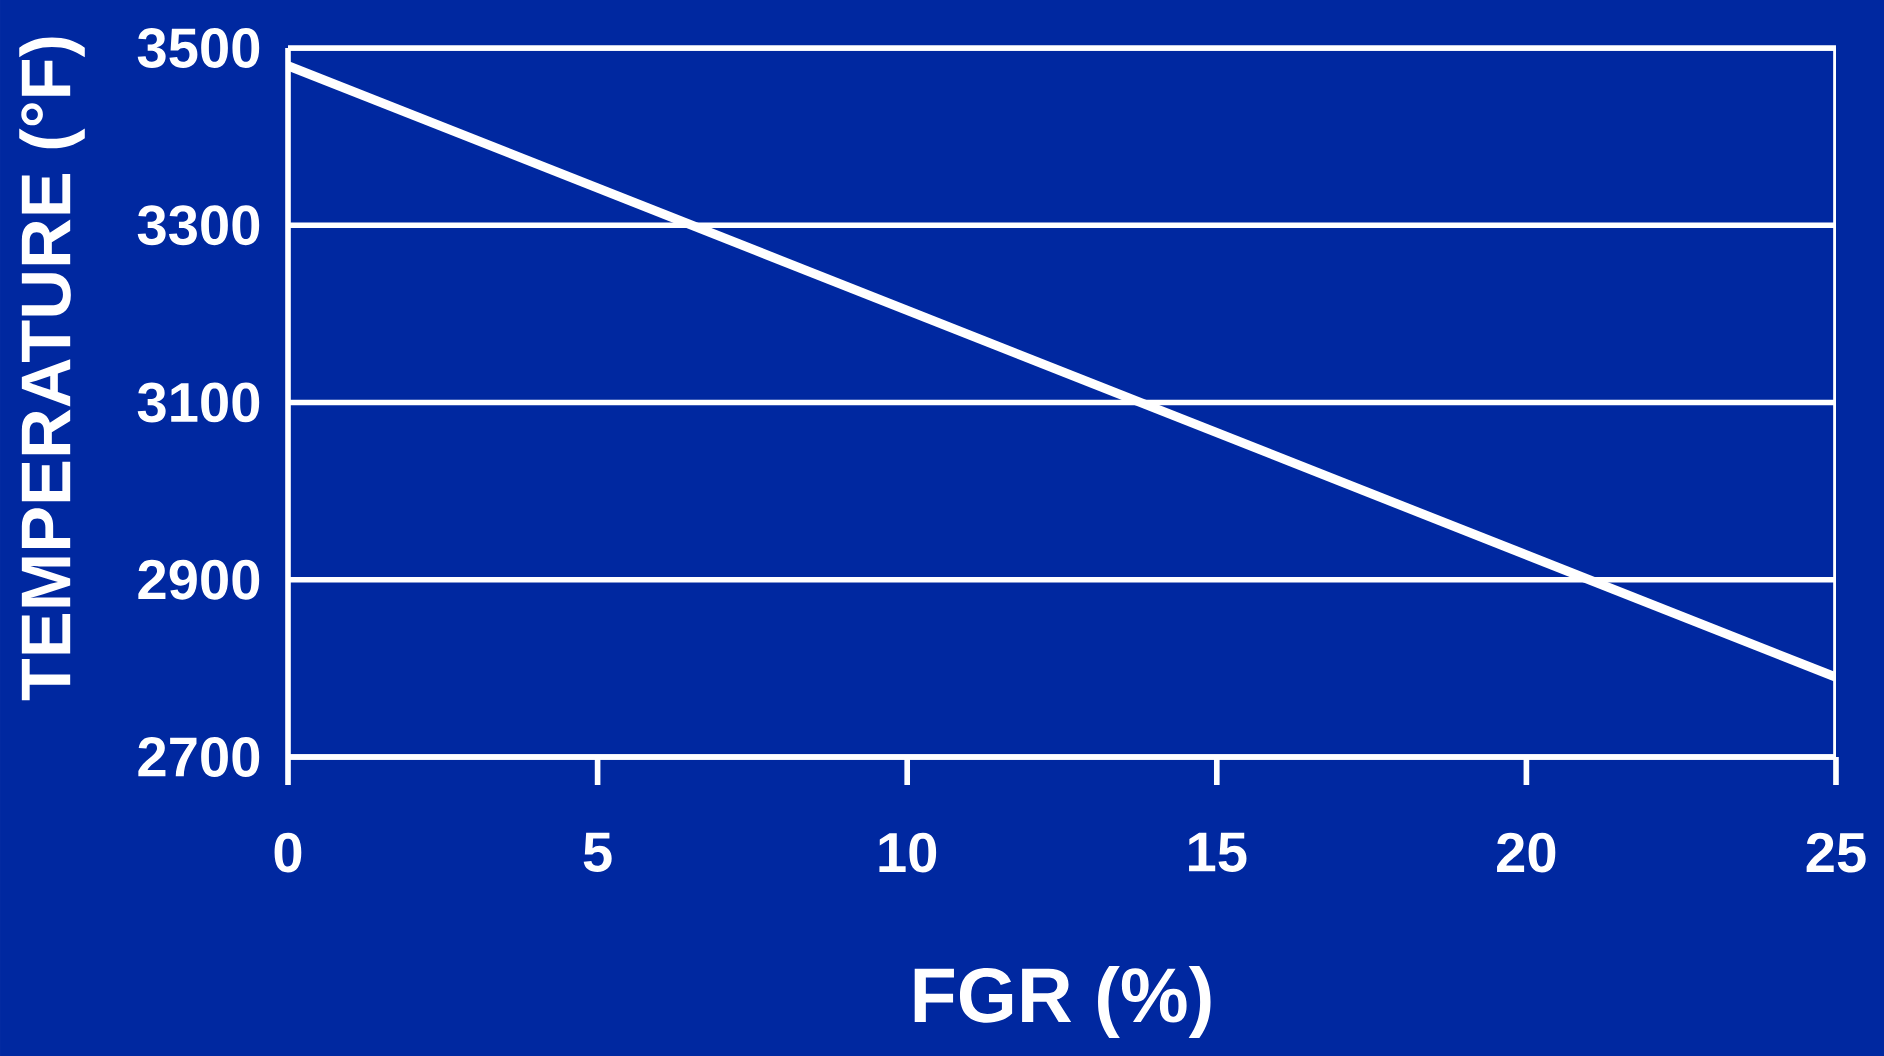 Image resolution: width=1884 pixels, height=1056 pixels. Describe the element at coordinates (52, 369) in the screenshot. I see `y-axis-title: TEMPERATURE (°F)` at that location.